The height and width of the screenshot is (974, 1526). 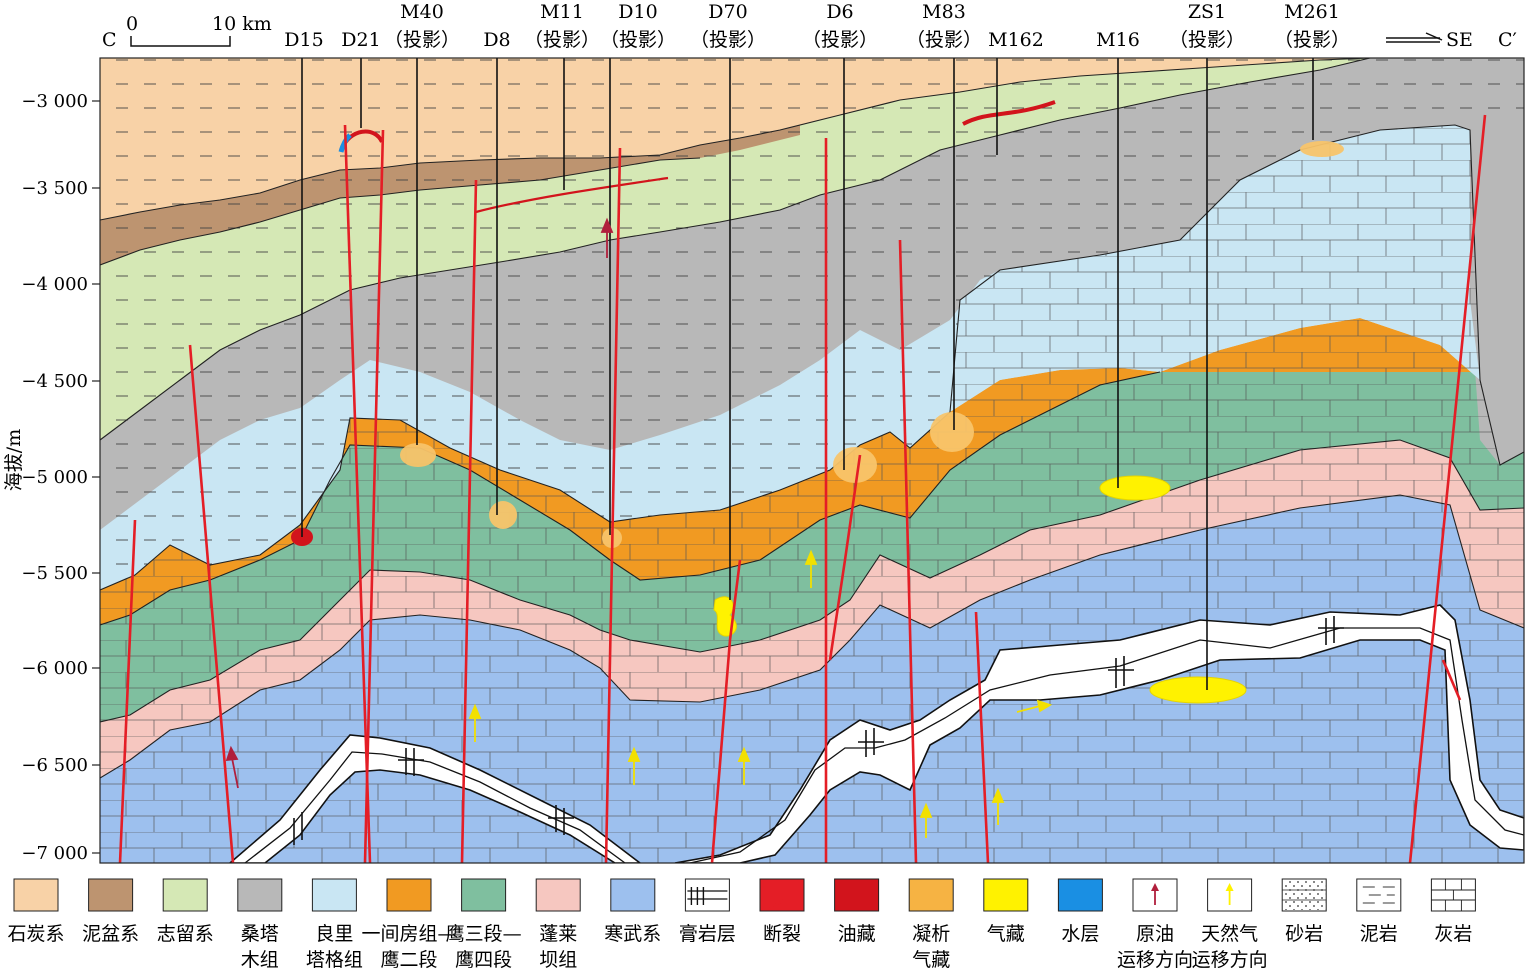 I want to click on well-name: D10, so click(x=637, y=12).